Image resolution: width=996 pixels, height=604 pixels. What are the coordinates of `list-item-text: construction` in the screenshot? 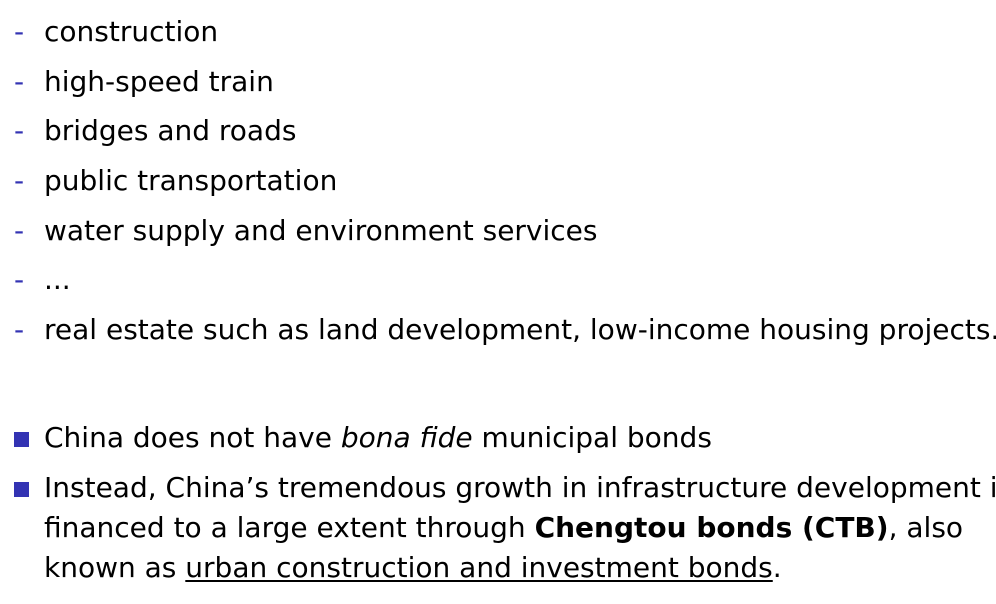 It's located at (131, 31).